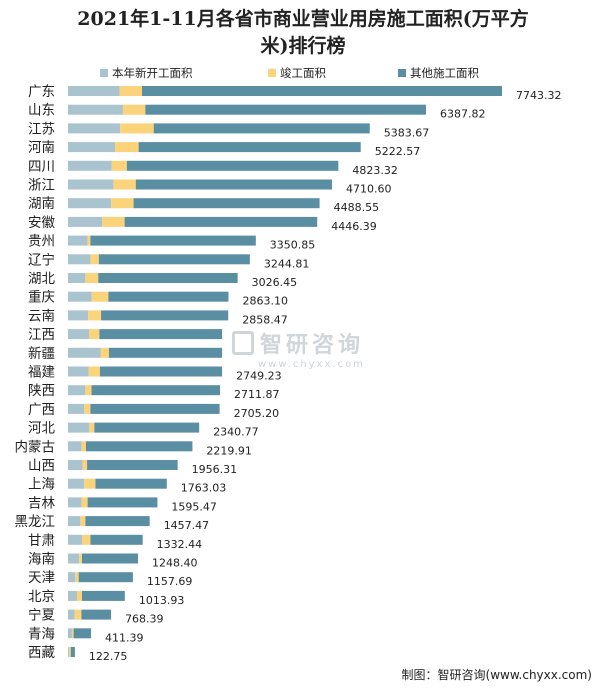 The width and height of the screenshot is (606, 691). What do you see at coordinates (170, 581) in the screenshot?
I see `value-label: 1157.69` at bounding box center [170, 581].